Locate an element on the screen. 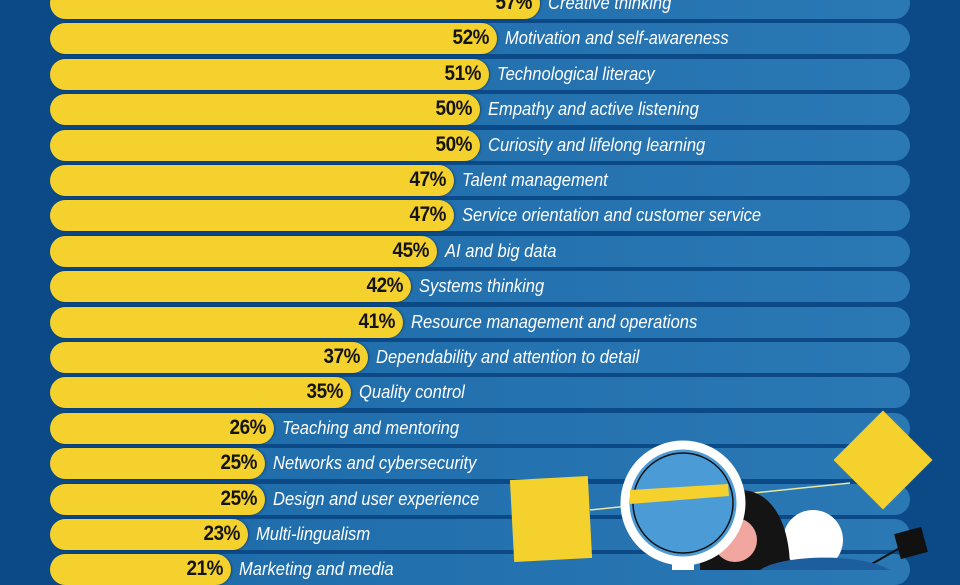 The image size is (960, 585). bar-track: 26% Teaching and mentoring is located at coordinates (480, 428).